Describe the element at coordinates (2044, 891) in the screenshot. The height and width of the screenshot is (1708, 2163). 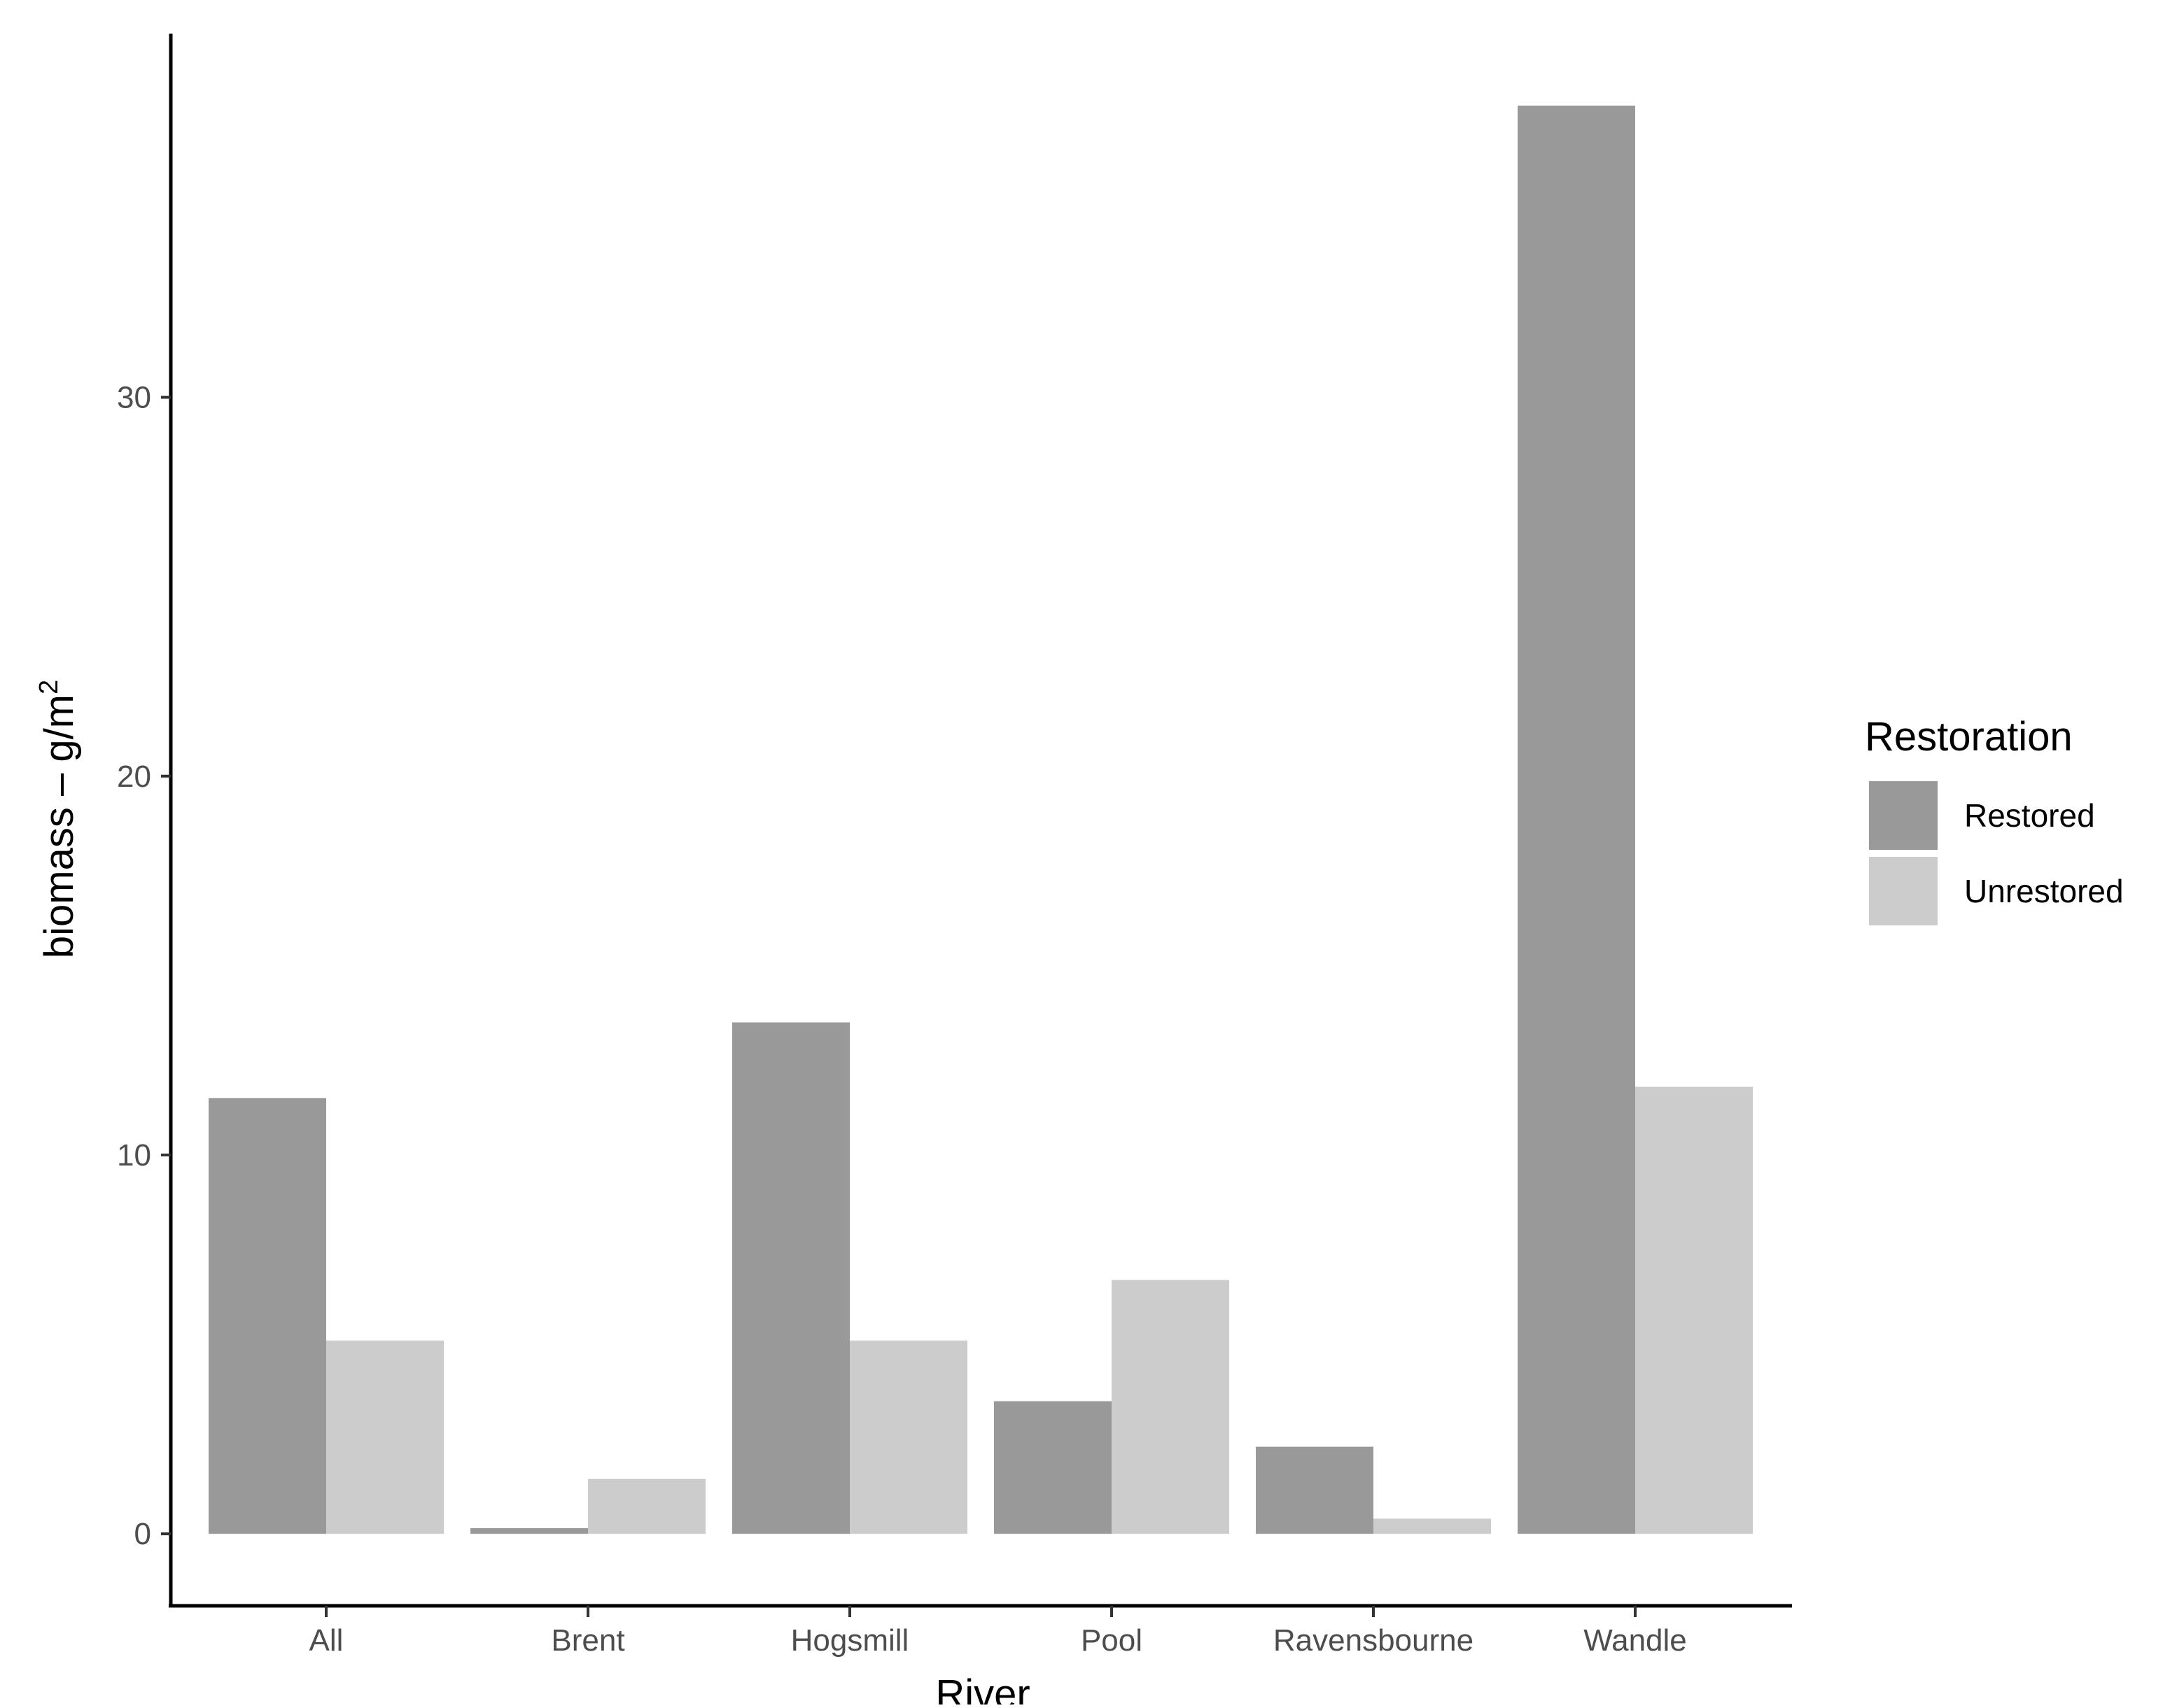
I see `legend-label-unrestored: Unrestored` at that location.